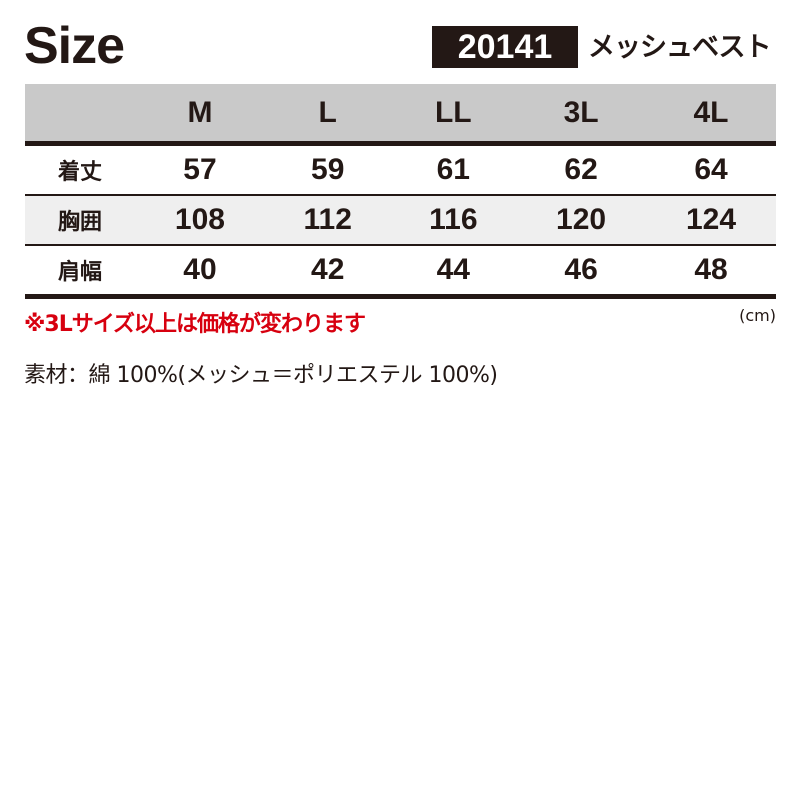 This screenshot has width=800, height=800. I want to click on table-cell: 61, so click(453, 169).